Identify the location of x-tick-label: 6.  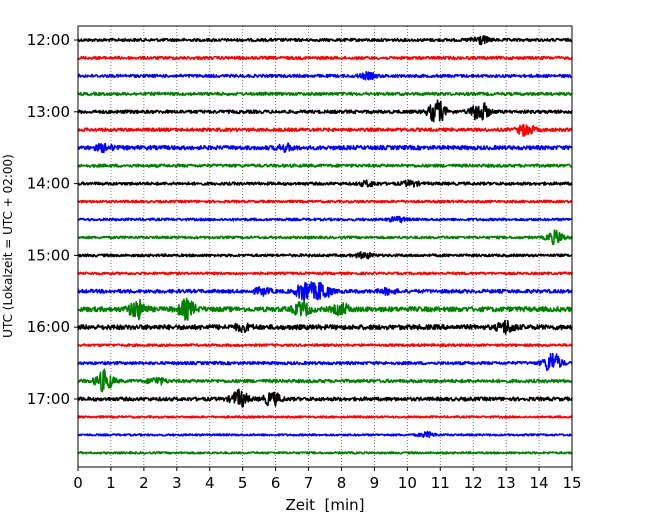
(276, 483).